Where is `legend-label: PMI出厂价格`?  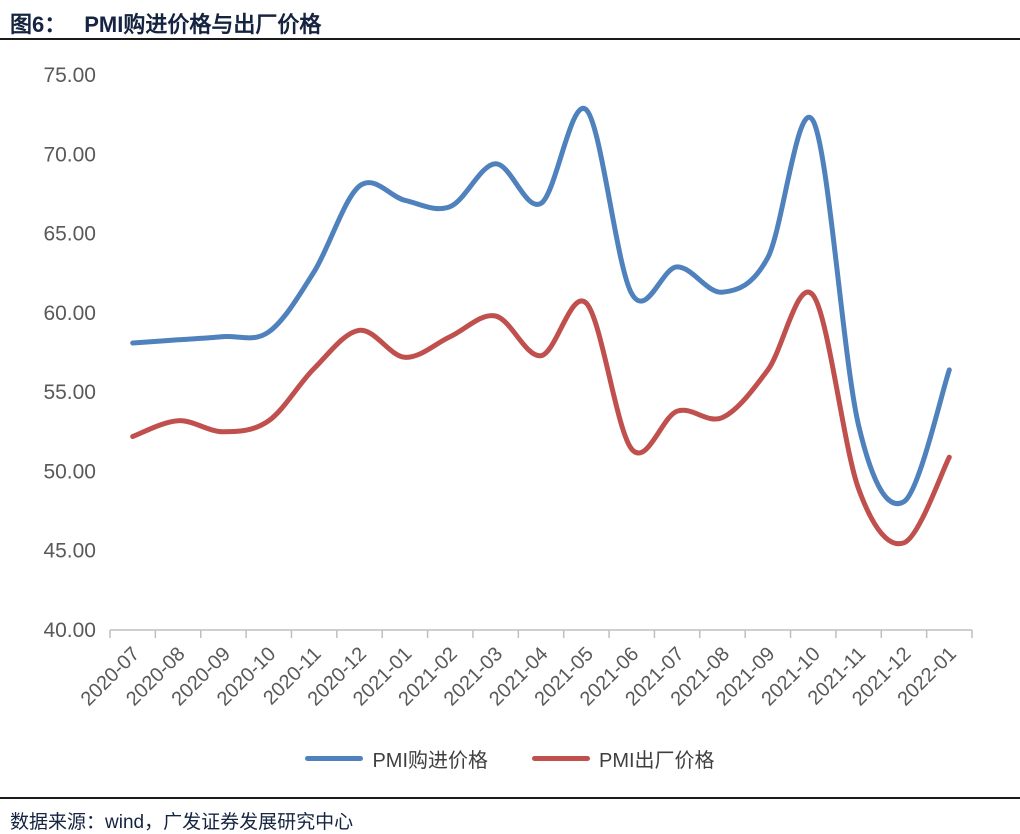 legend-label: PMI出厂价格 is located at coordinates (657, 760).